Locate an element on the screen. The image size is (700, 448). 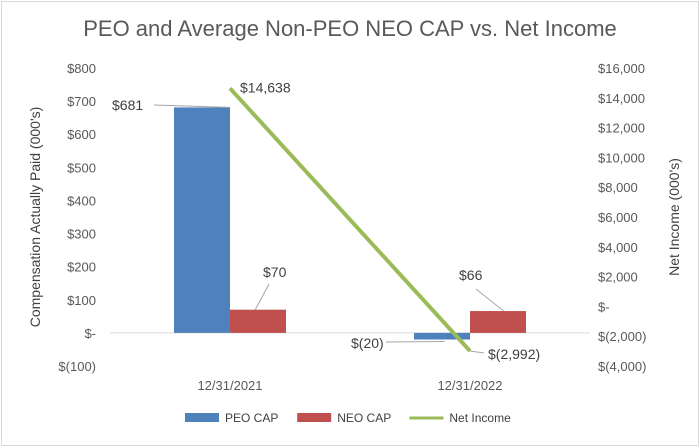
neo-cap-data-label: $66 is located at coordinates (471, 275).